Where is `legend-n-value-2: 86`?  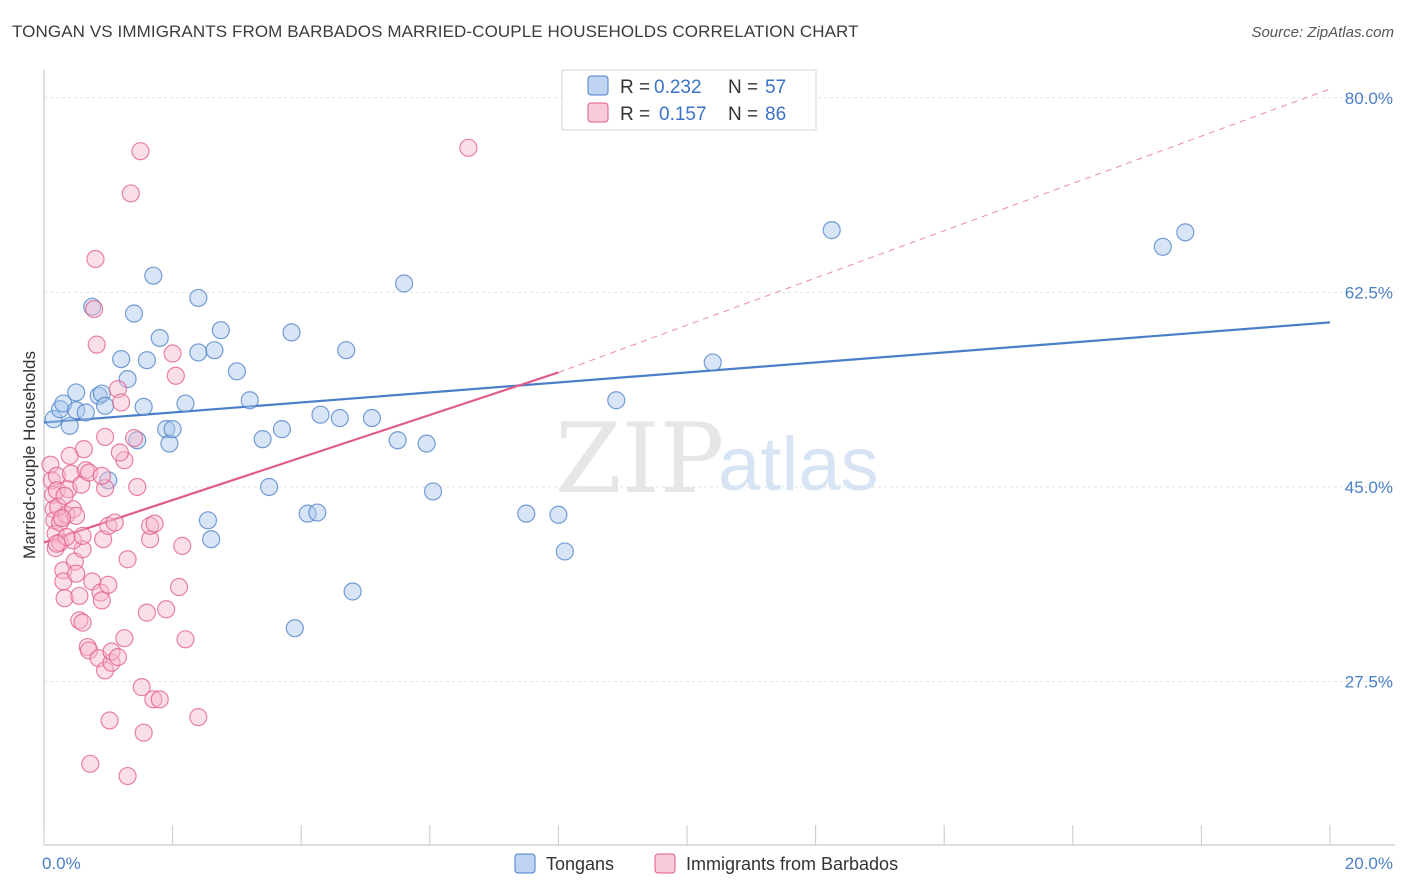 legend-n-value-2: 86 is located at coordinates (775, 114).